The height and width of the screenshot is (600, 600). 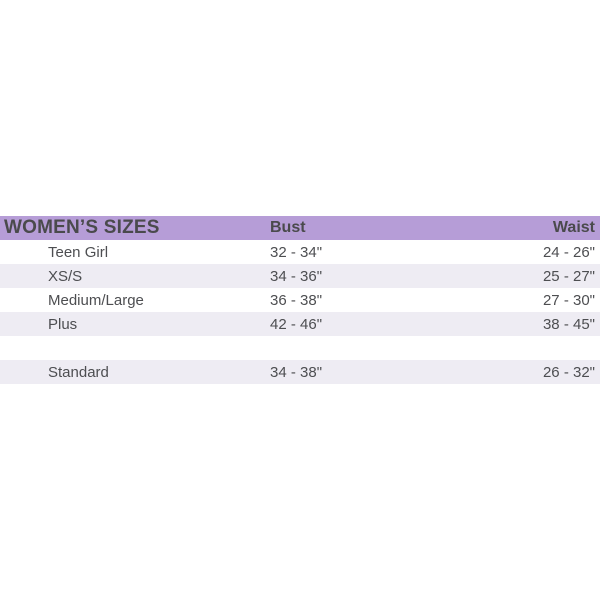 I want to click on bust-cell: 34 - 36", so click(x=296, y=276).